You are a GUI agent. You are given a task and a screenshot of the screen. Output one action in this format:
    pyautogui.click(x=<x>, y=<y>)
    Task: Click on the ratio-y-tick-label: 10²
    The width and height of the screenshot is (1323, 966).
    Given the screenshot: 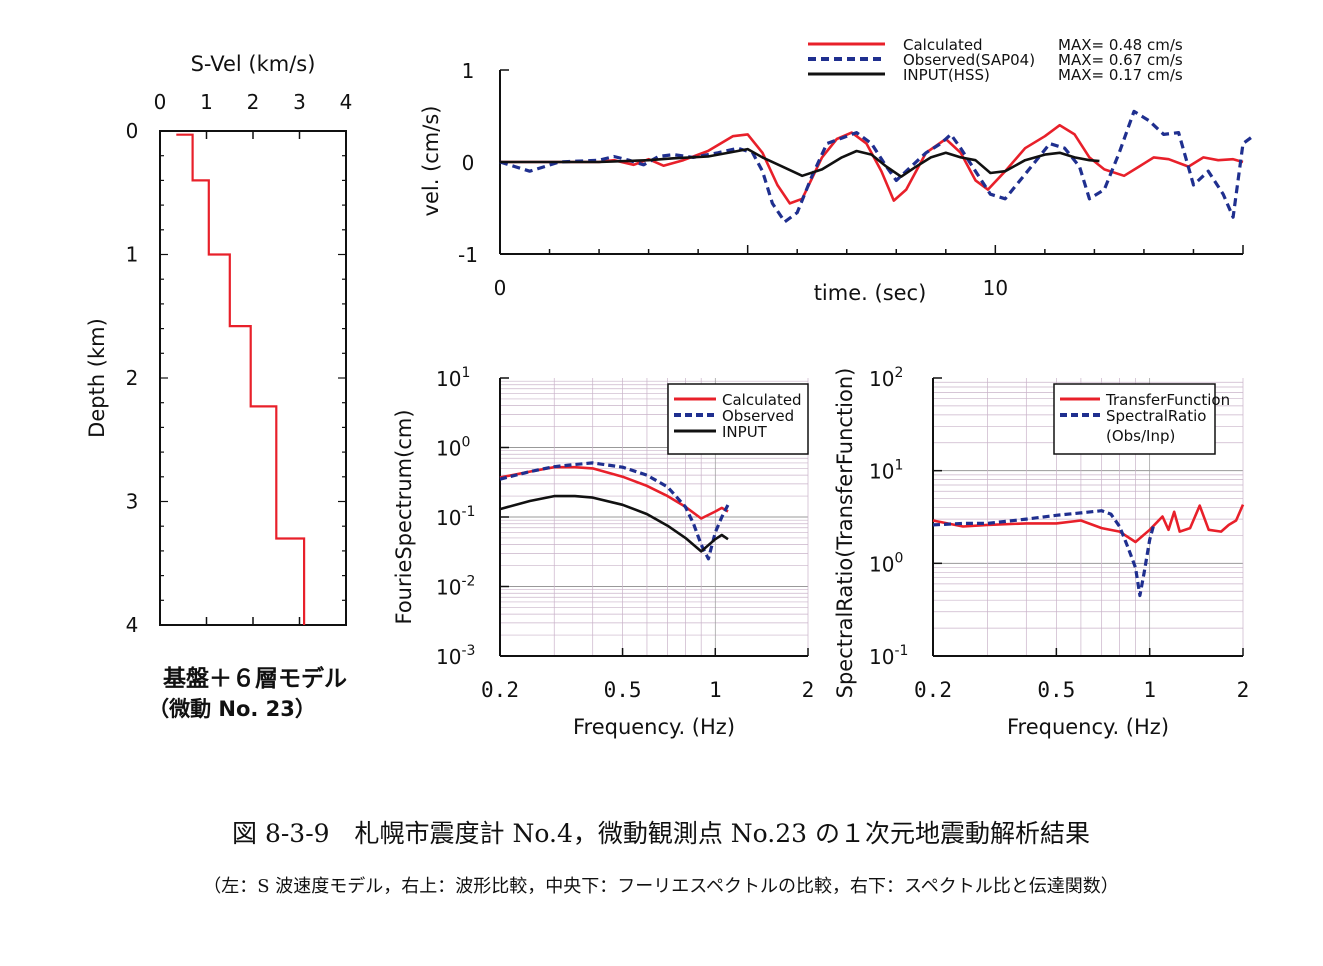 What is the action you would take?
    pyautogui.click(x=886, y=378)
    